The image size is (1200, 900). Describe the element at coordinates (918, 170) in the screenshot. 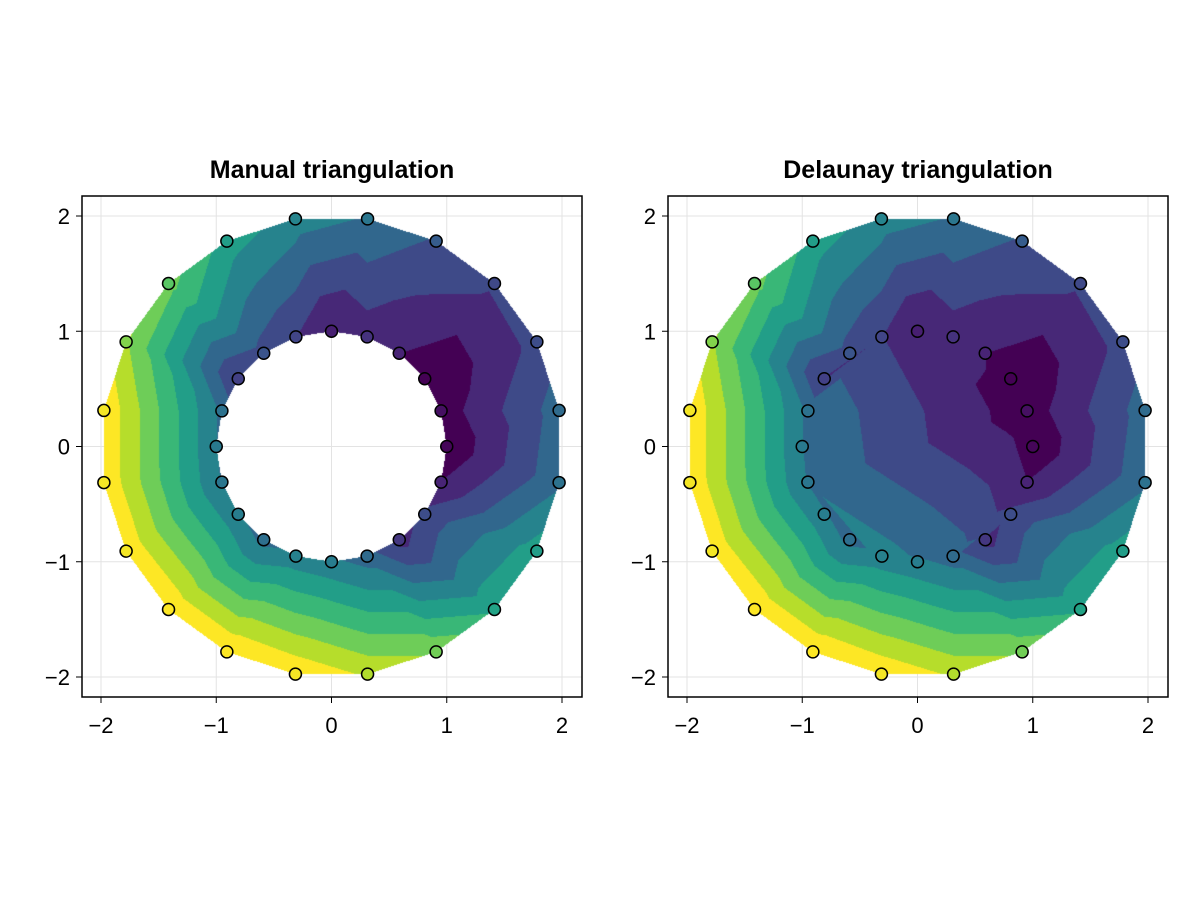

I see `chart-title: Delaunay triangulation` at that location.